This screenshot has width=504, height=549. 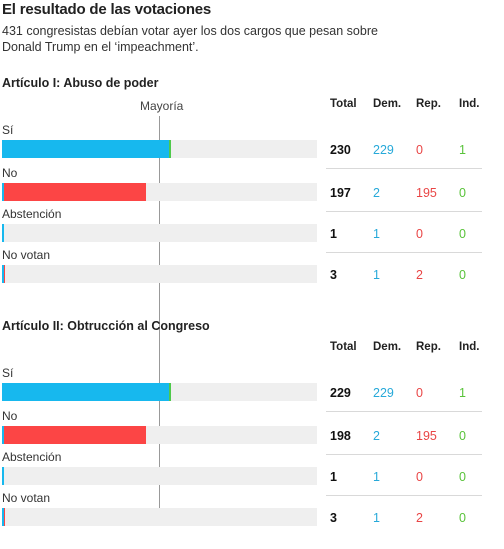 I want to click on page-title: El resultado de las votaciones, so click(x=107, y=9).